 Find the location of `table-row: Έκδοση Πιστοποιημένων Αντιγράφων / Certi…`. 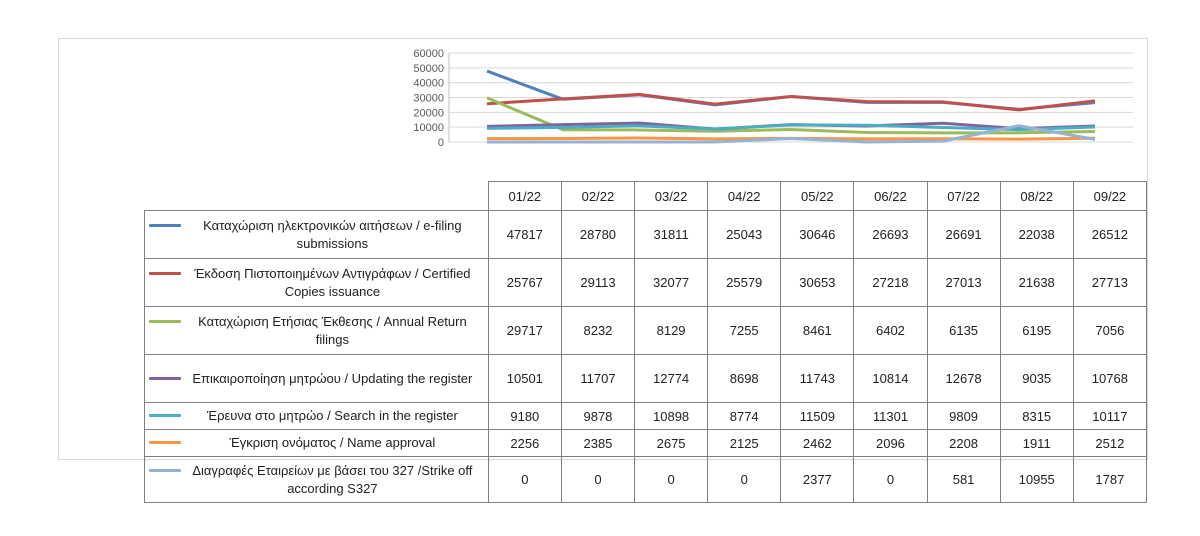

table-row: Έκδοση Πιστοποιημένων Αντιγράφων / Certi… is located at coordinates (646, 282).